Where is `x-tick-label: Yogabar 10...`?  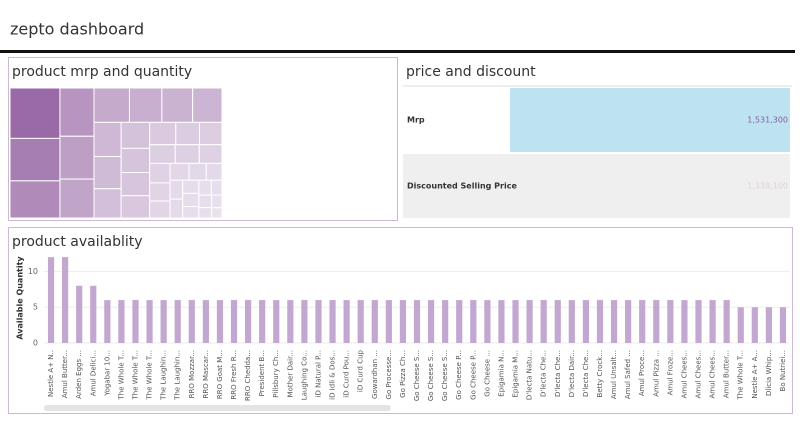 x-tick-label: Yogabar 10... is located at coordinates (107, 373).